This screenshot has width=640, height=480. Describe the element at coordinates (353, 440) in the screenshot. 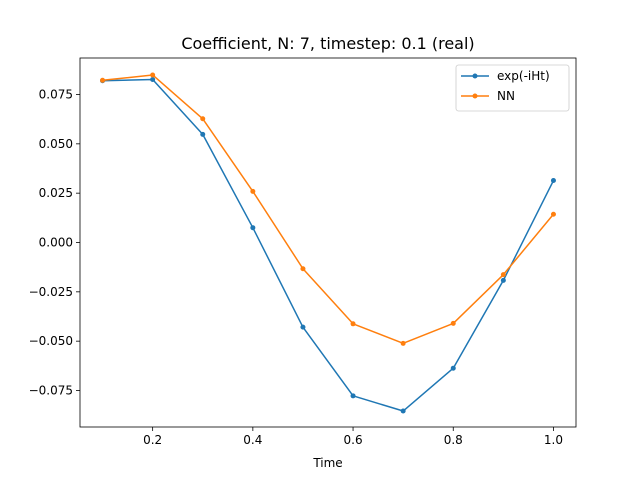

I see `x-tick-label: 0.6` at that location.